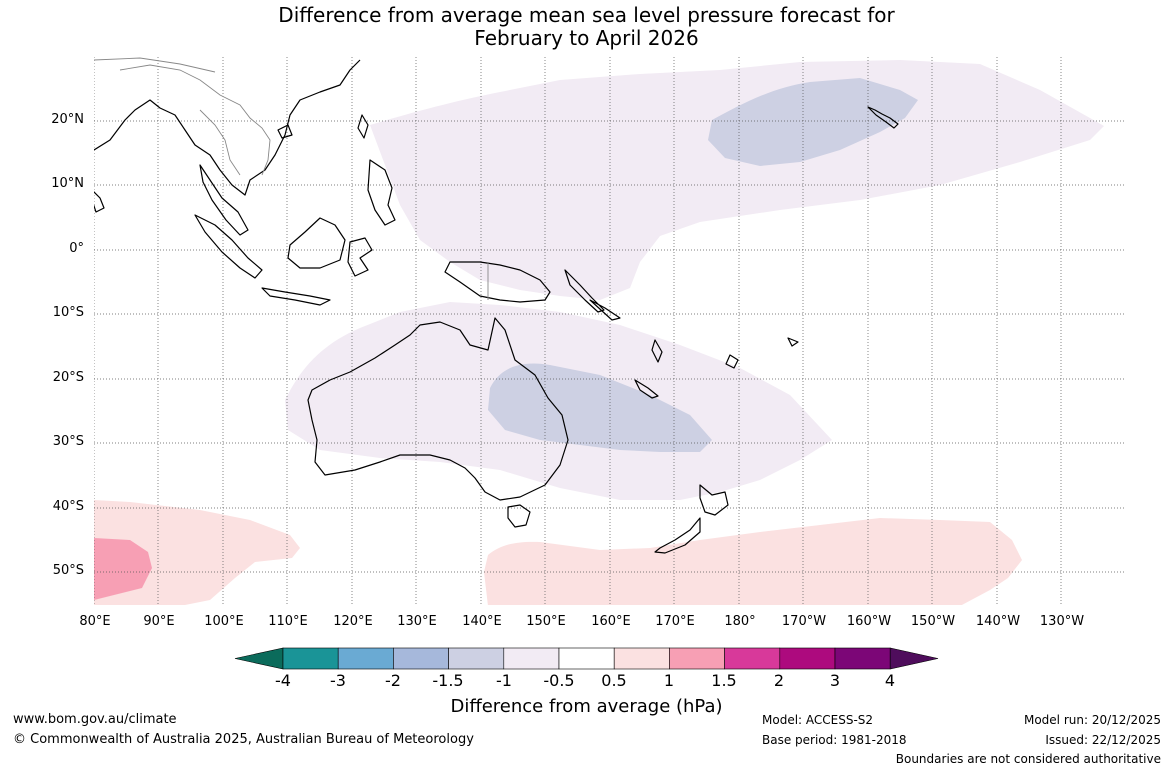  Describe the element at coordinates (224, 200) in the screenshot. I see `coast-malay-peninsula` at that location.